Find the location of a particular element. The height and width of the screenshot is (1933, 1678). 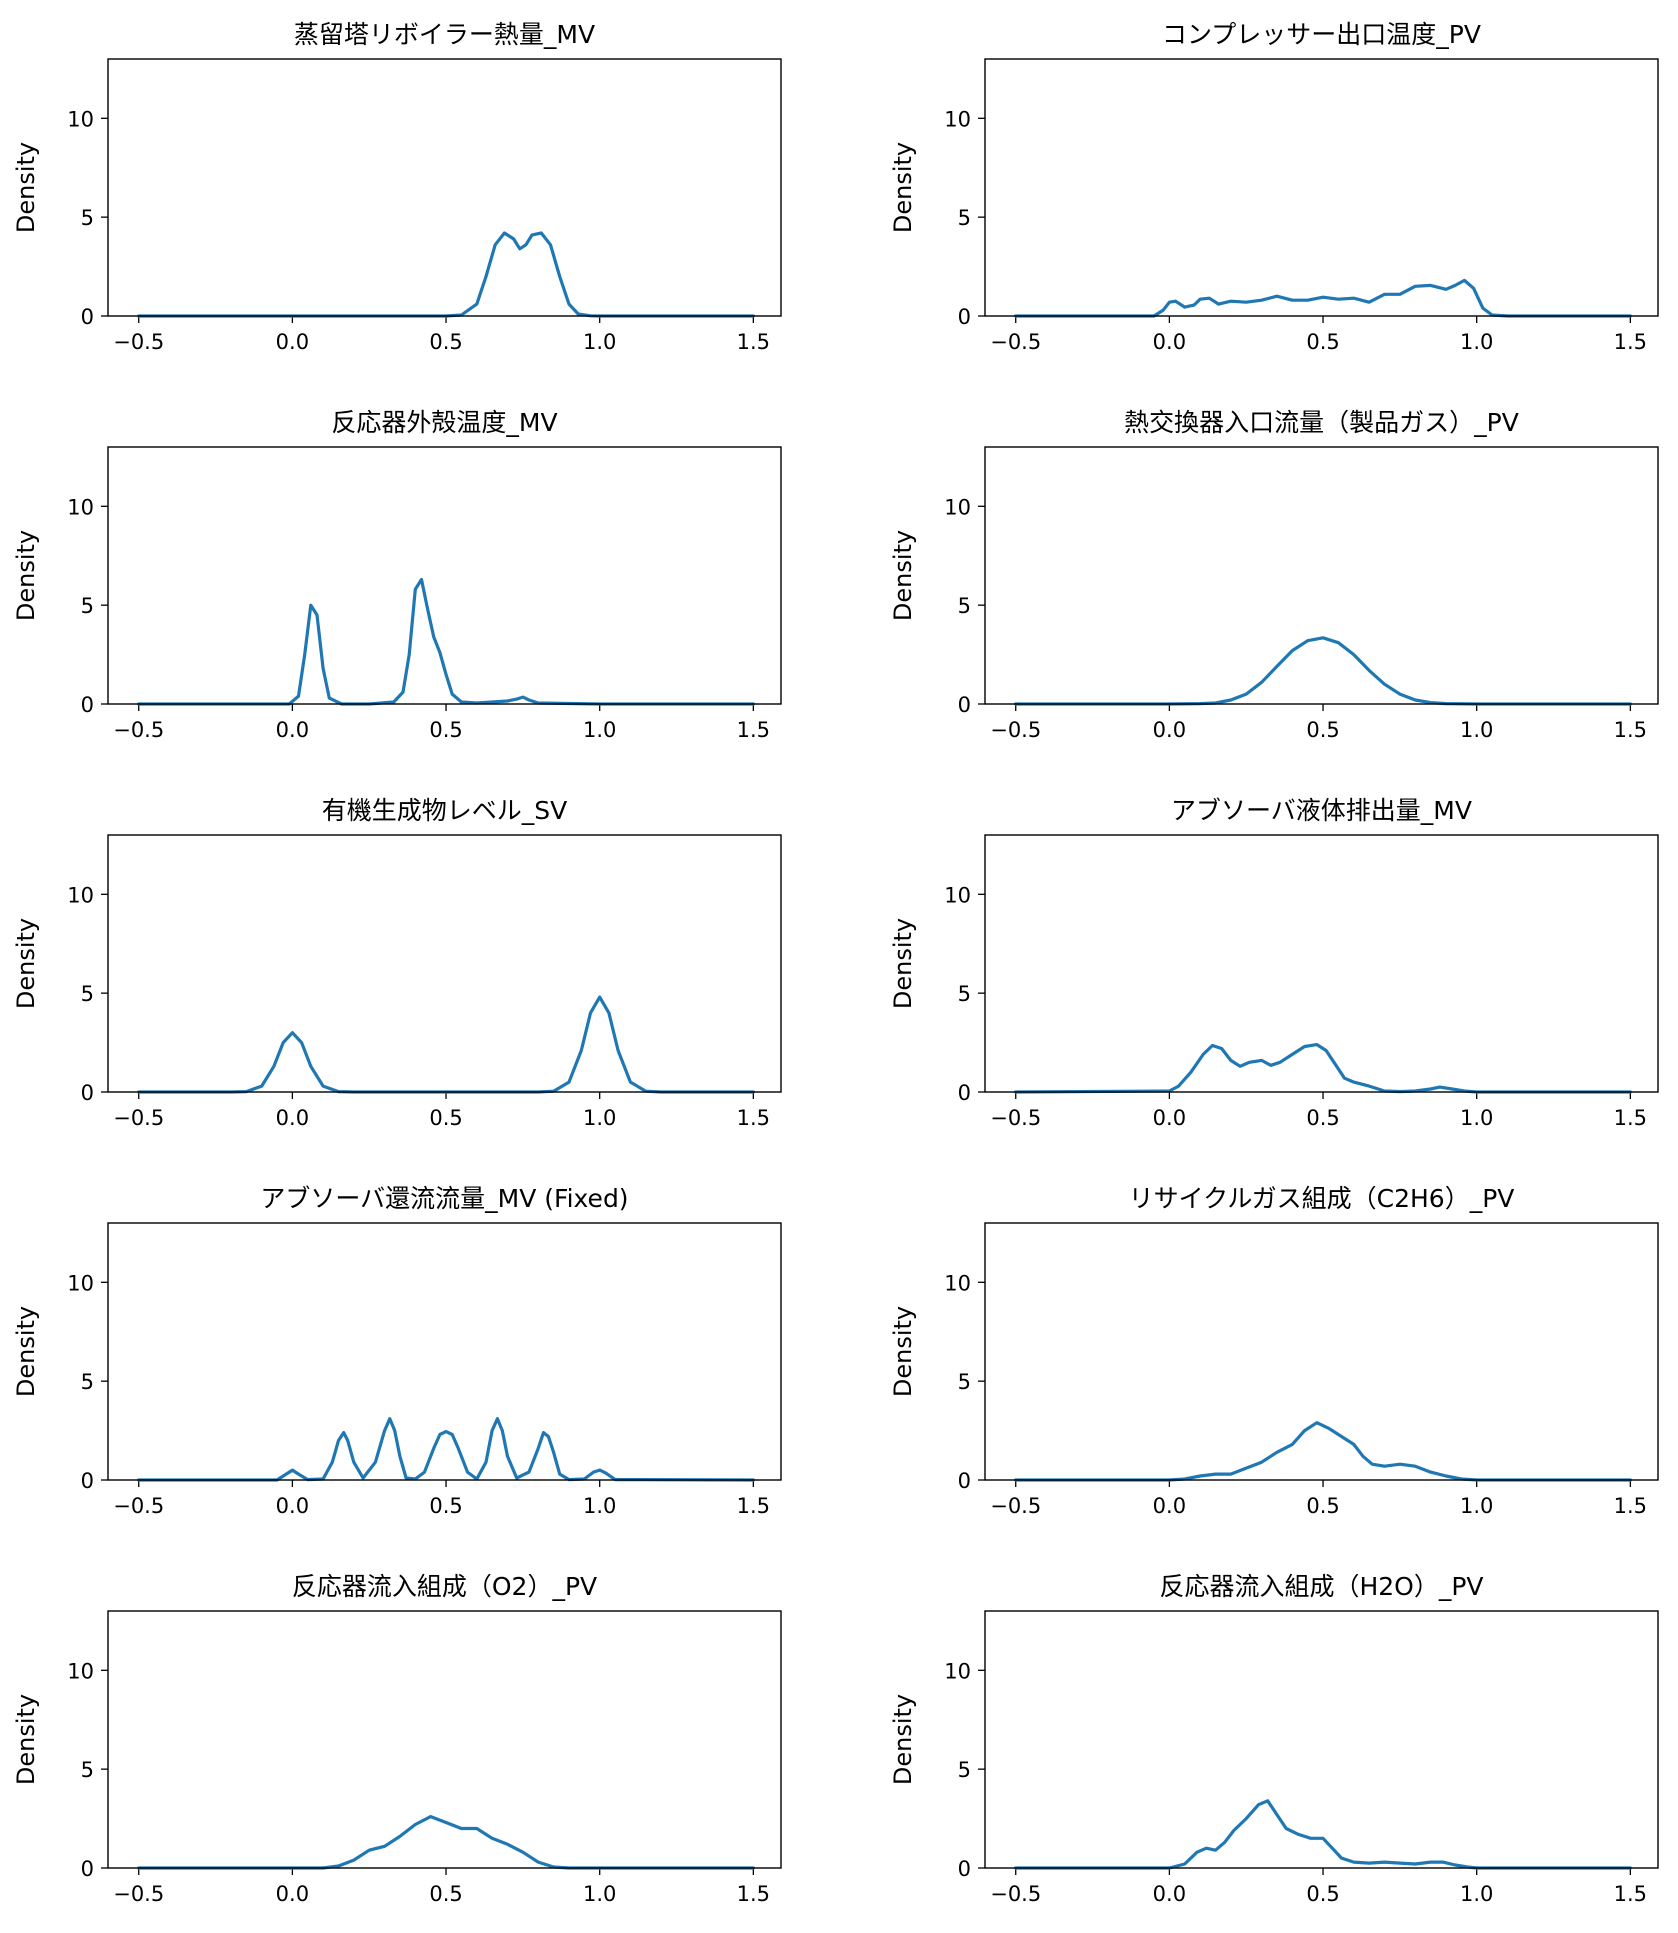

chart-title: 熱交換器入口流量（製品ガス）_PV is located at coordinates (1321, 422).